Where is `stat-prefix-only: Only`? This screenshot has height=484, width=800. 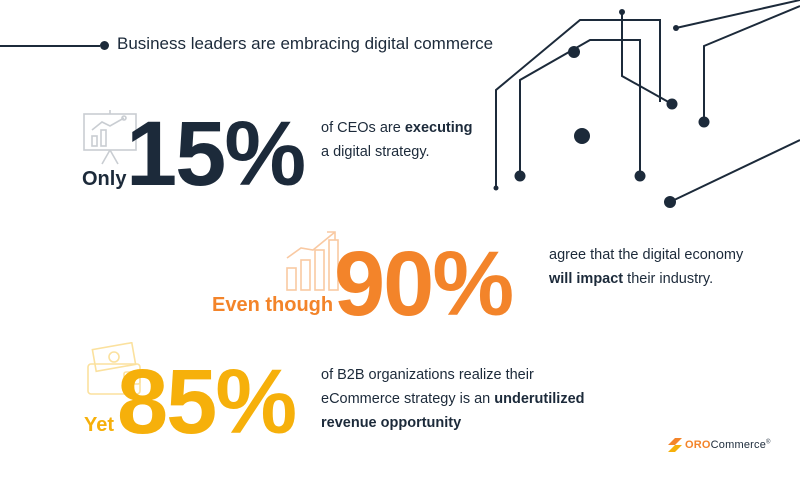
stat-prefix-only: Only is located at coordinates (104, 179).